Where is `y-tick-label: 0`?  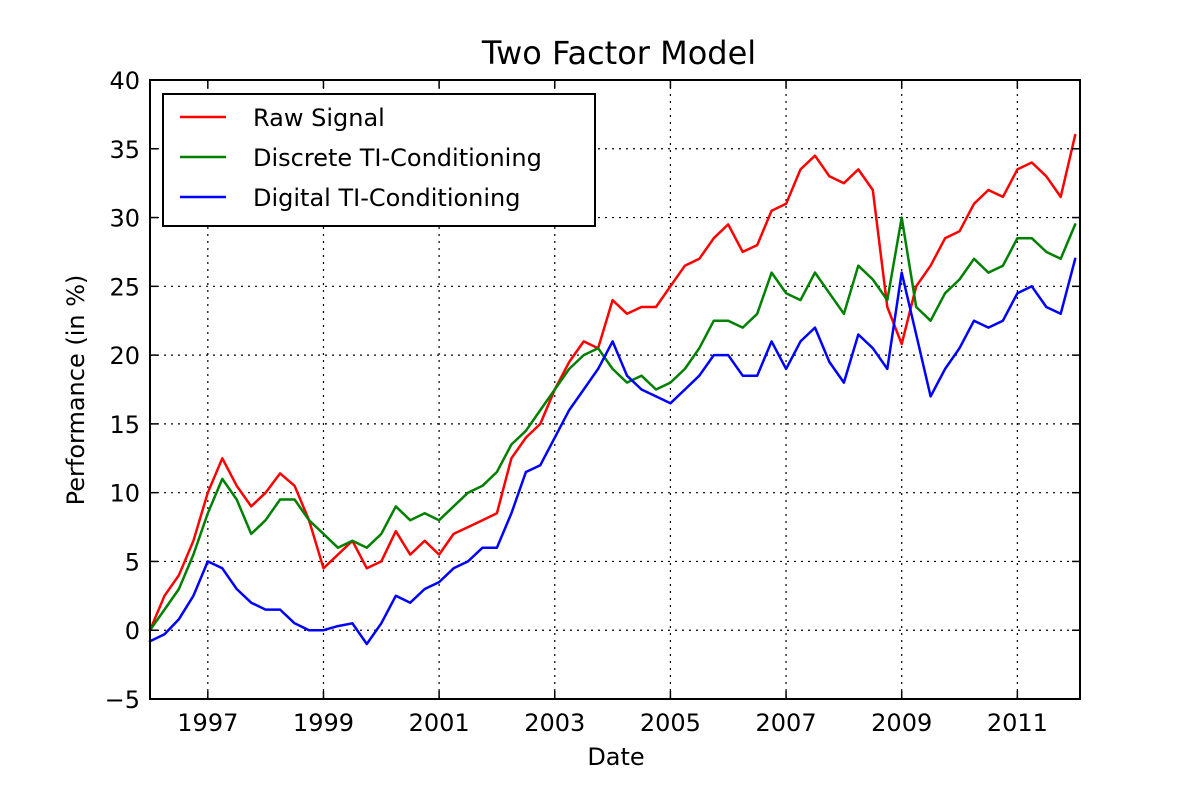 y-tick-label: 0 is located at coordinates (132, 631).